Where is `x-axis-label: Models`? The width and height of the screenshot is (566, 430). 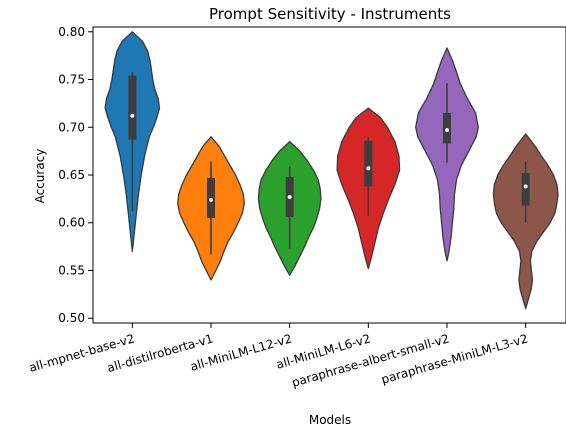 x-axis-label: Models is located at coordinates (330, 420).